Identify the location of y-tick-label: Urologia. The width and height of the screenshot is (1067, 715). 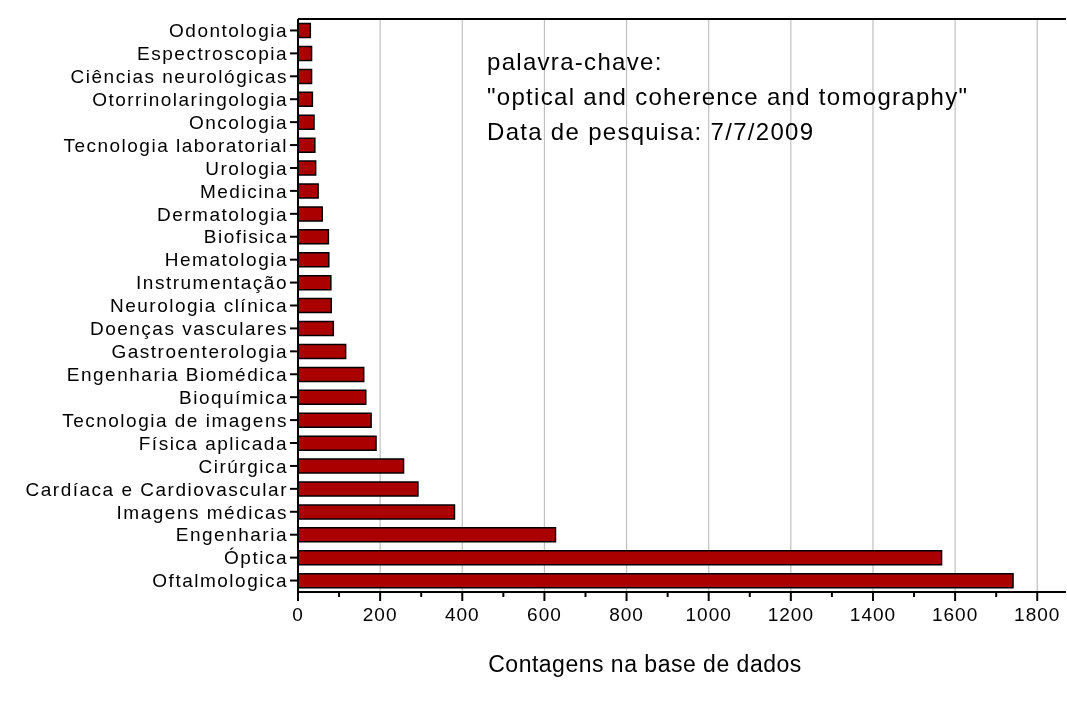
(246, 168).